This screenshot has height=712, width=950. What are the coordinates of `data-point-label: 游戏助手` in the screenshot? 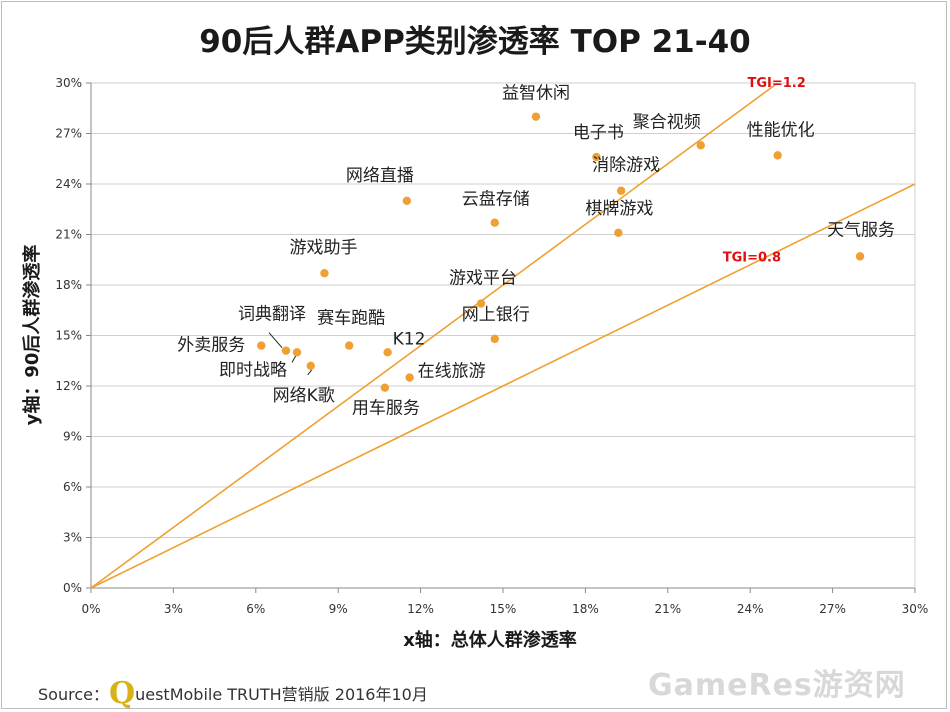 It's located at (323, 248).